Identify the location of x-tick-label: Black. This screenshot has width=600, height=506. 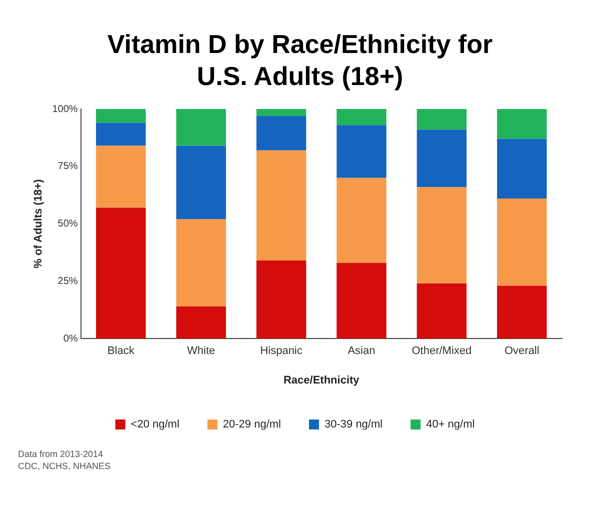
(121, 351).